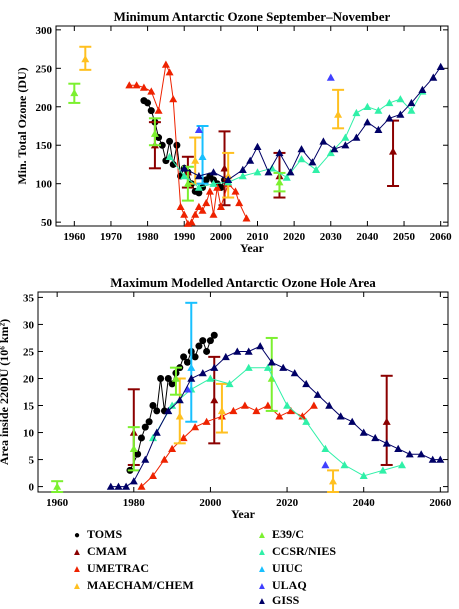 The width and height of the screenshot is (459, 609). I want to click on series-toms, so click(172, 402).